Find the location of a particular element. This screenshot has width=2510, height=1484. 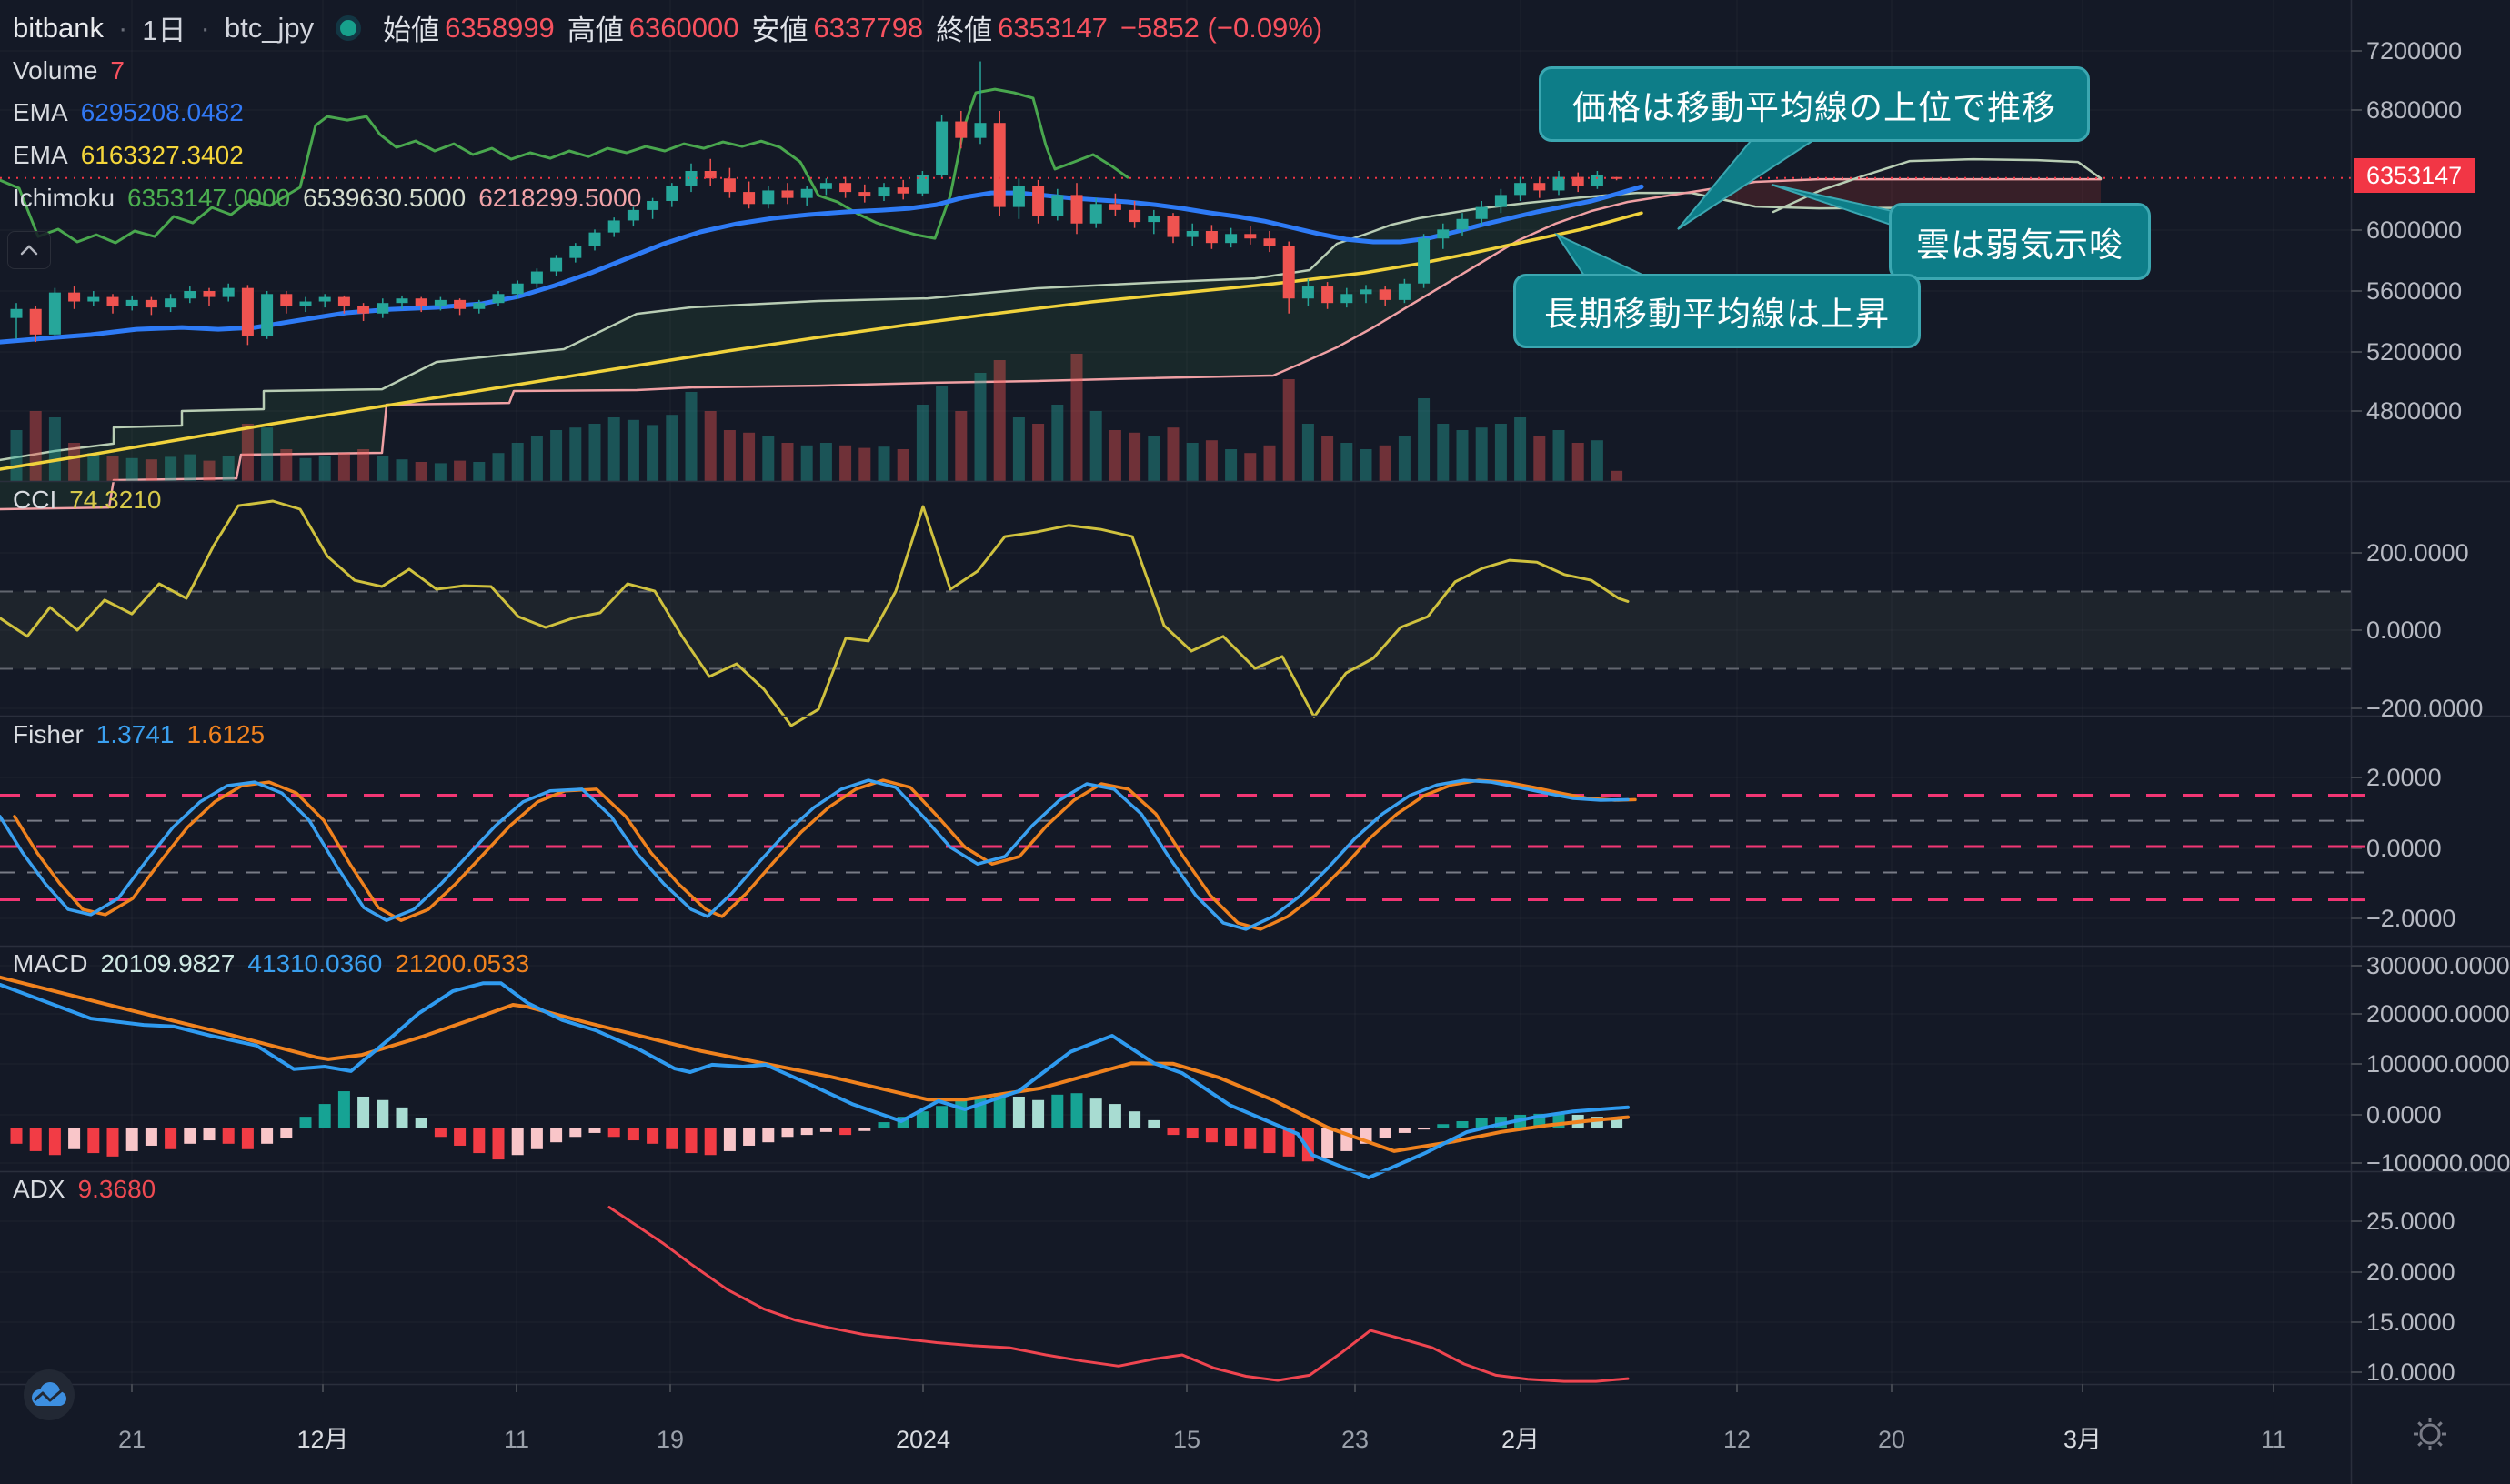

axis-label: 4800000 is located at coordinates (2414, 411).